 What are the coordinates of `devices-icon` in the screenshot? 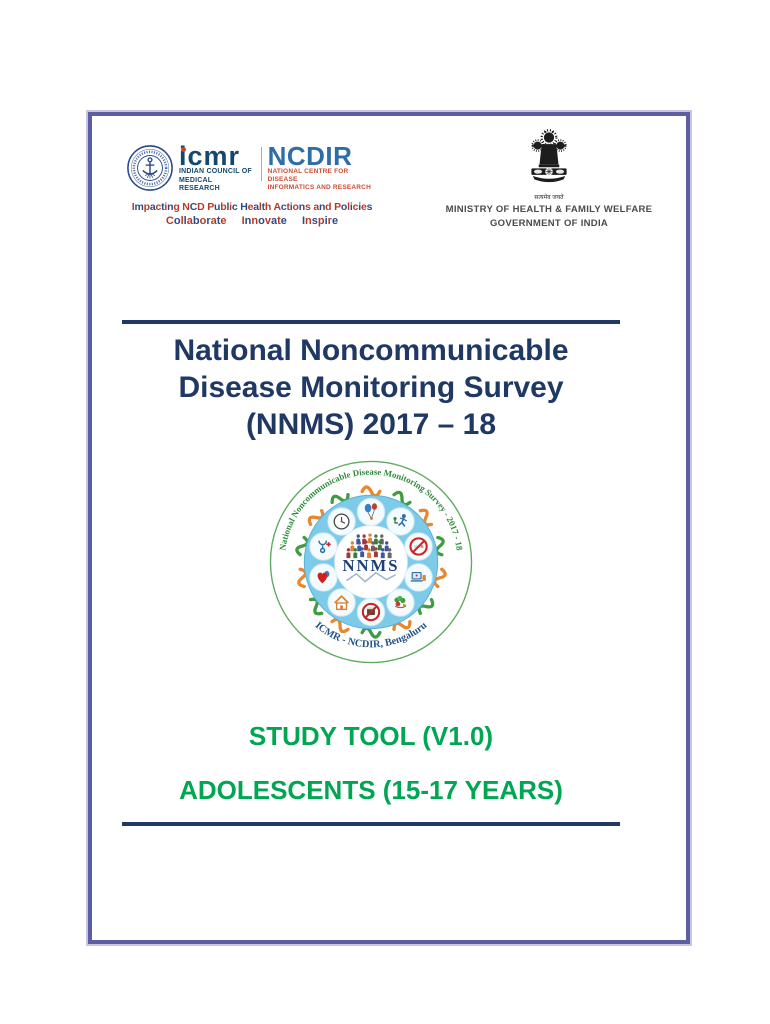 It's located at (418, 577).